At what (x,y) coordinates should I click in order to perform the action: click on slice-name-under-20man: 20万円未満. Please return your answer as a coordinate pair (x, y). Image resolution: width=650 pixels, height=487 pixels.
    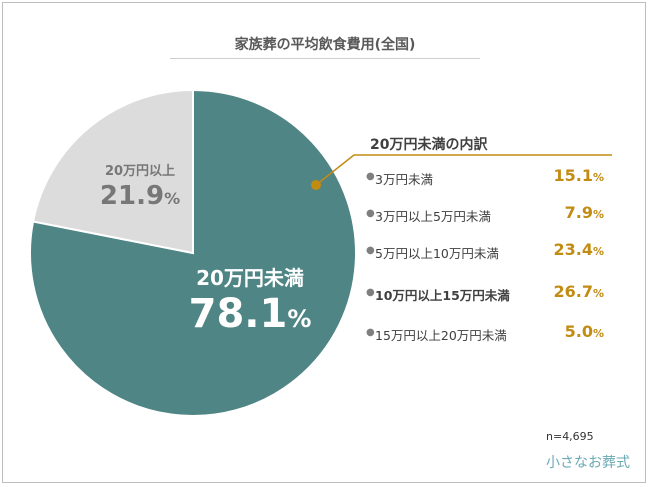
    Looking at the image, I should click on (250, 278).